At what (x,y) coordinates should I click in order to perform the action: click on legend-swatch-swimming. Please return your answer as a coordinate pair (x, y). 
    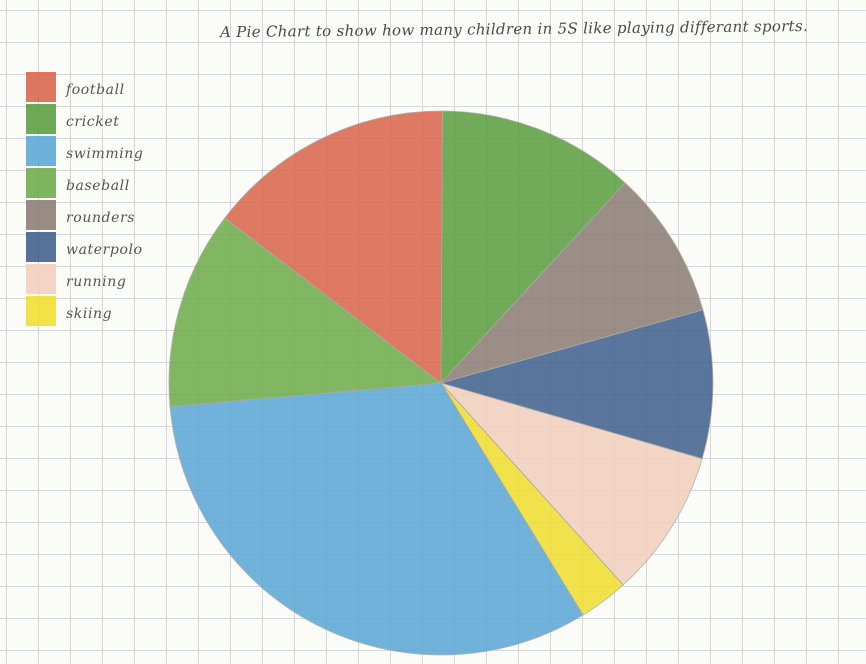
    Looking at the image, I should click on (41, 151).